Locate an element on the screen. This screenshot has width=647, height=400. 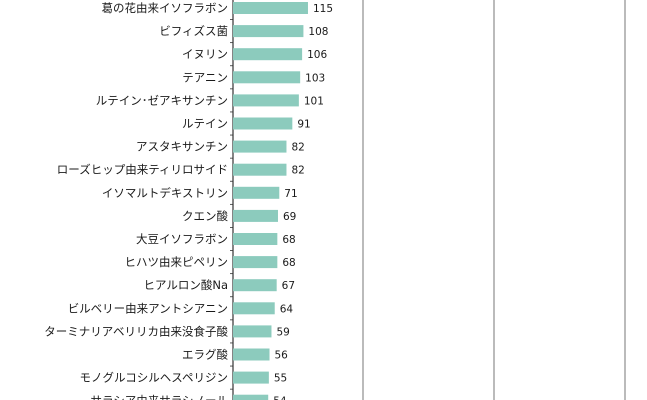
category-label: アスタキサンチン is located at coordinates (182, 147).